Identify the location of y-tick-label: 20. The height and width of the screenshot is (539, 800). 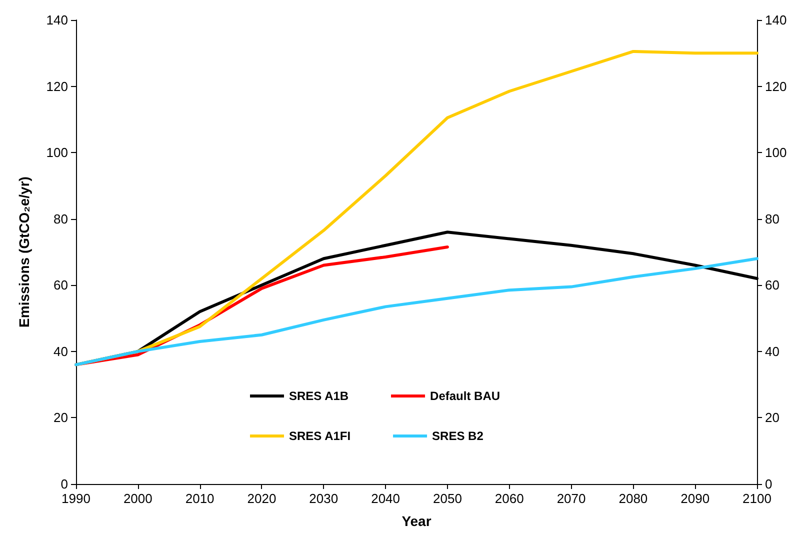
(61, 418).